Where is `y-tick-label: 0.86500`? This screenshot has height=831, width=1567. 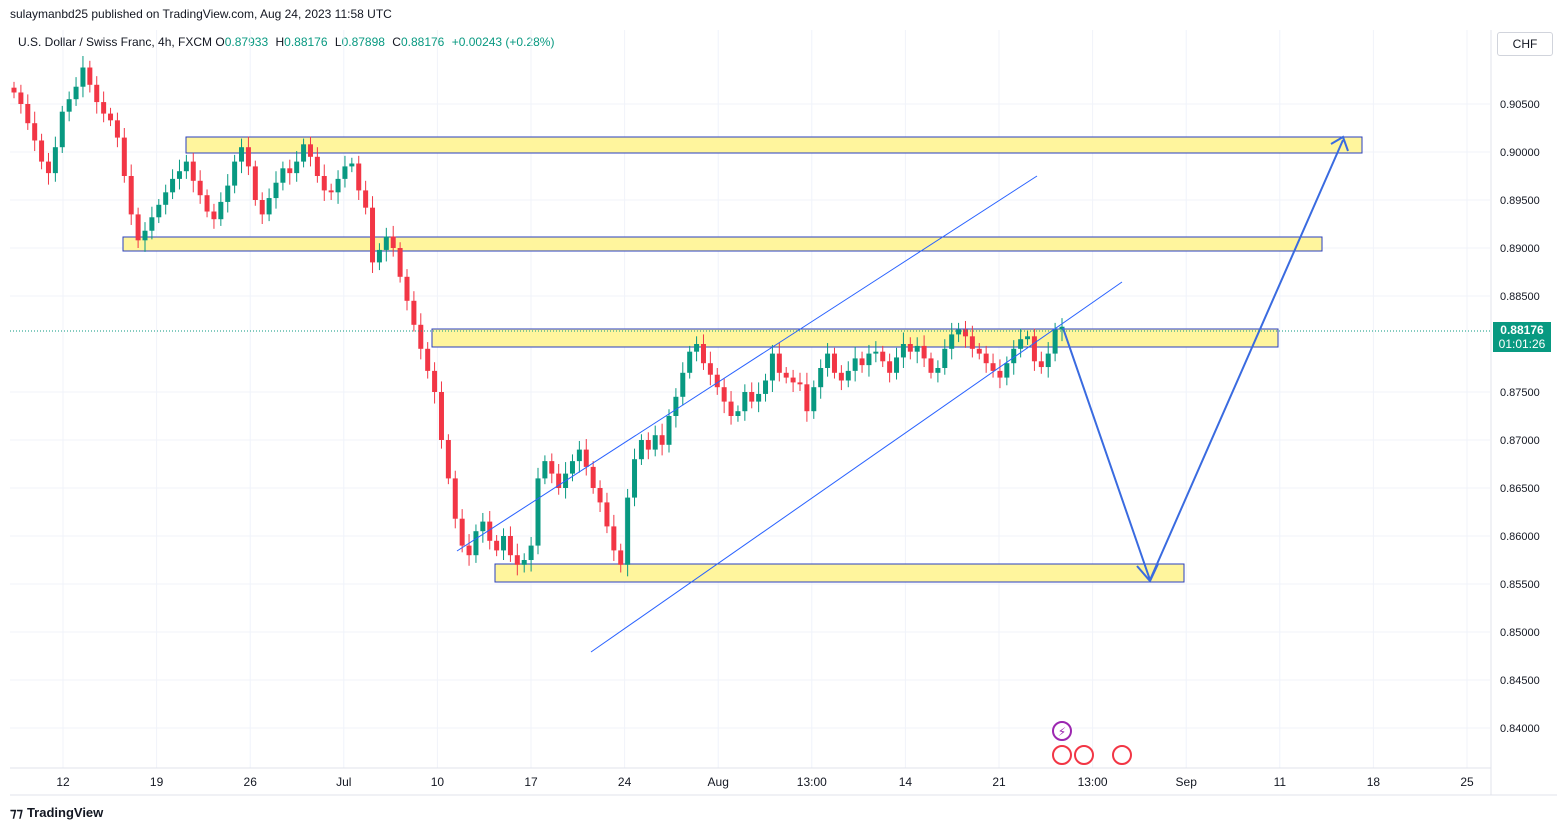 y-tick-label: 0.86500 is located at coordinates (1520, 489).